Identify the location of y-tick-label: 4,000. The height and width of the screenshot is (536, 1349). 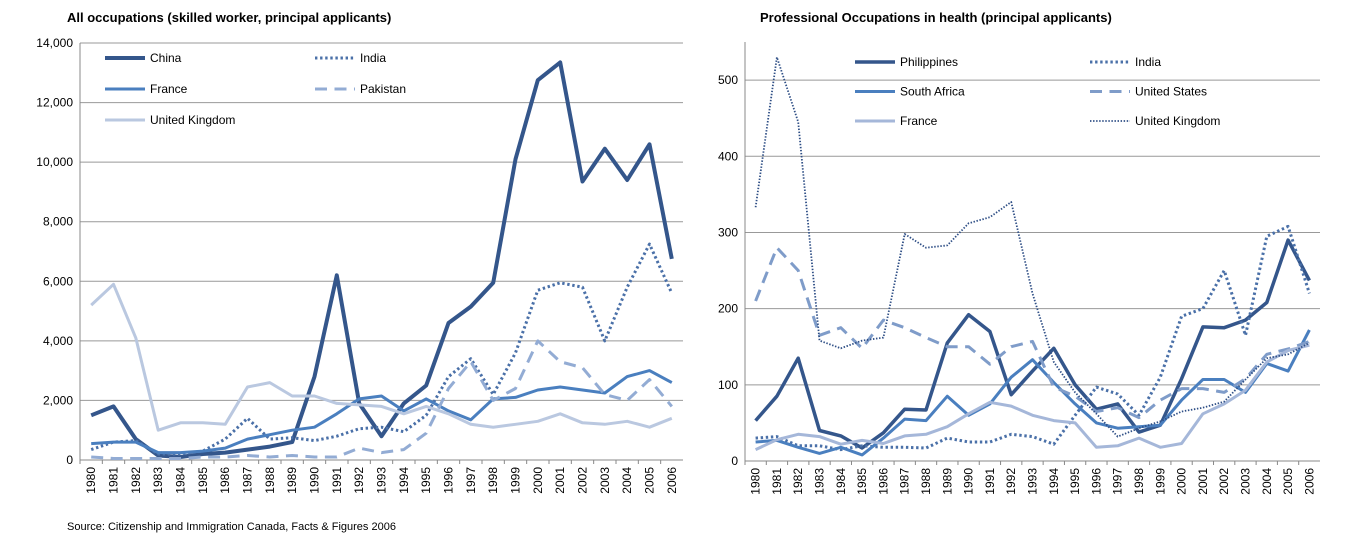
(58, 341).